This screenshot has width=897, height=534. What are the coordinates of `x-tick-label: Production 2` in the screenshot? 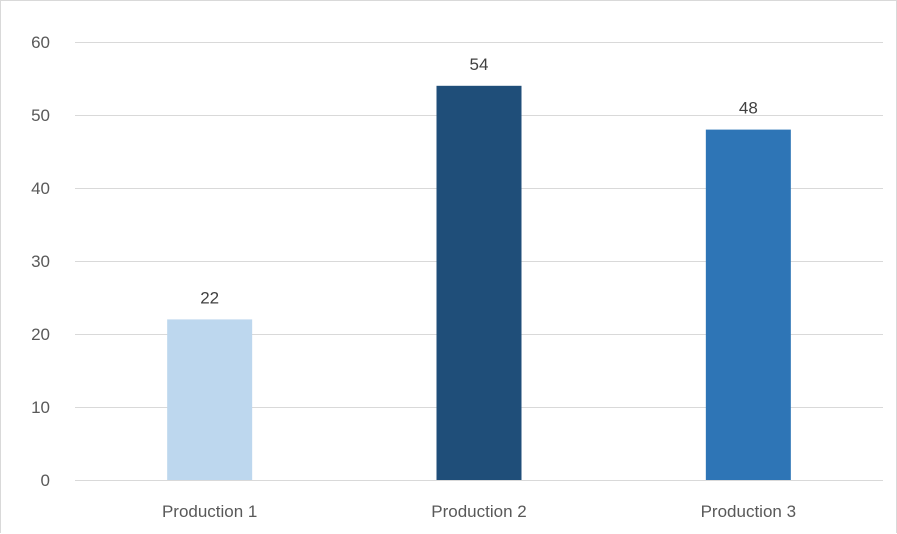 It's located at (478, 511).